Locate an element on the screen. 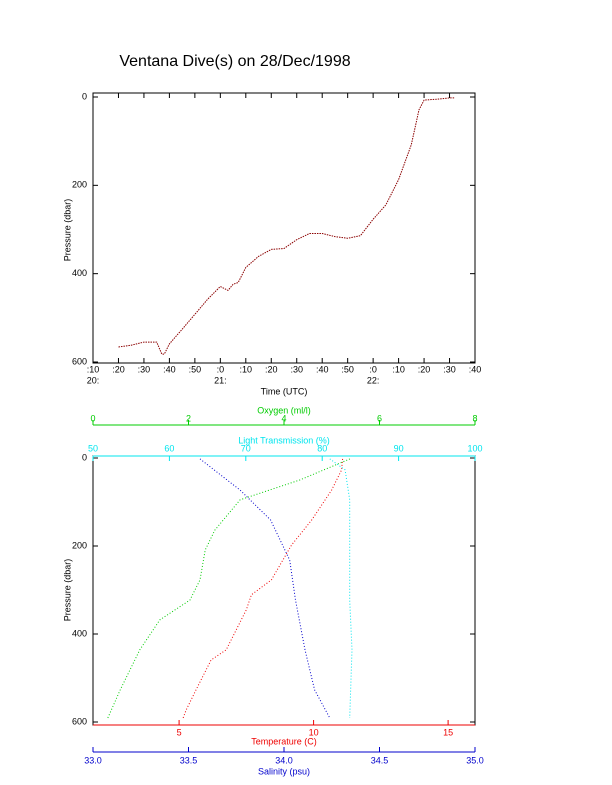  x-tick-label: 33.5 is located at coordinates (189, 760).